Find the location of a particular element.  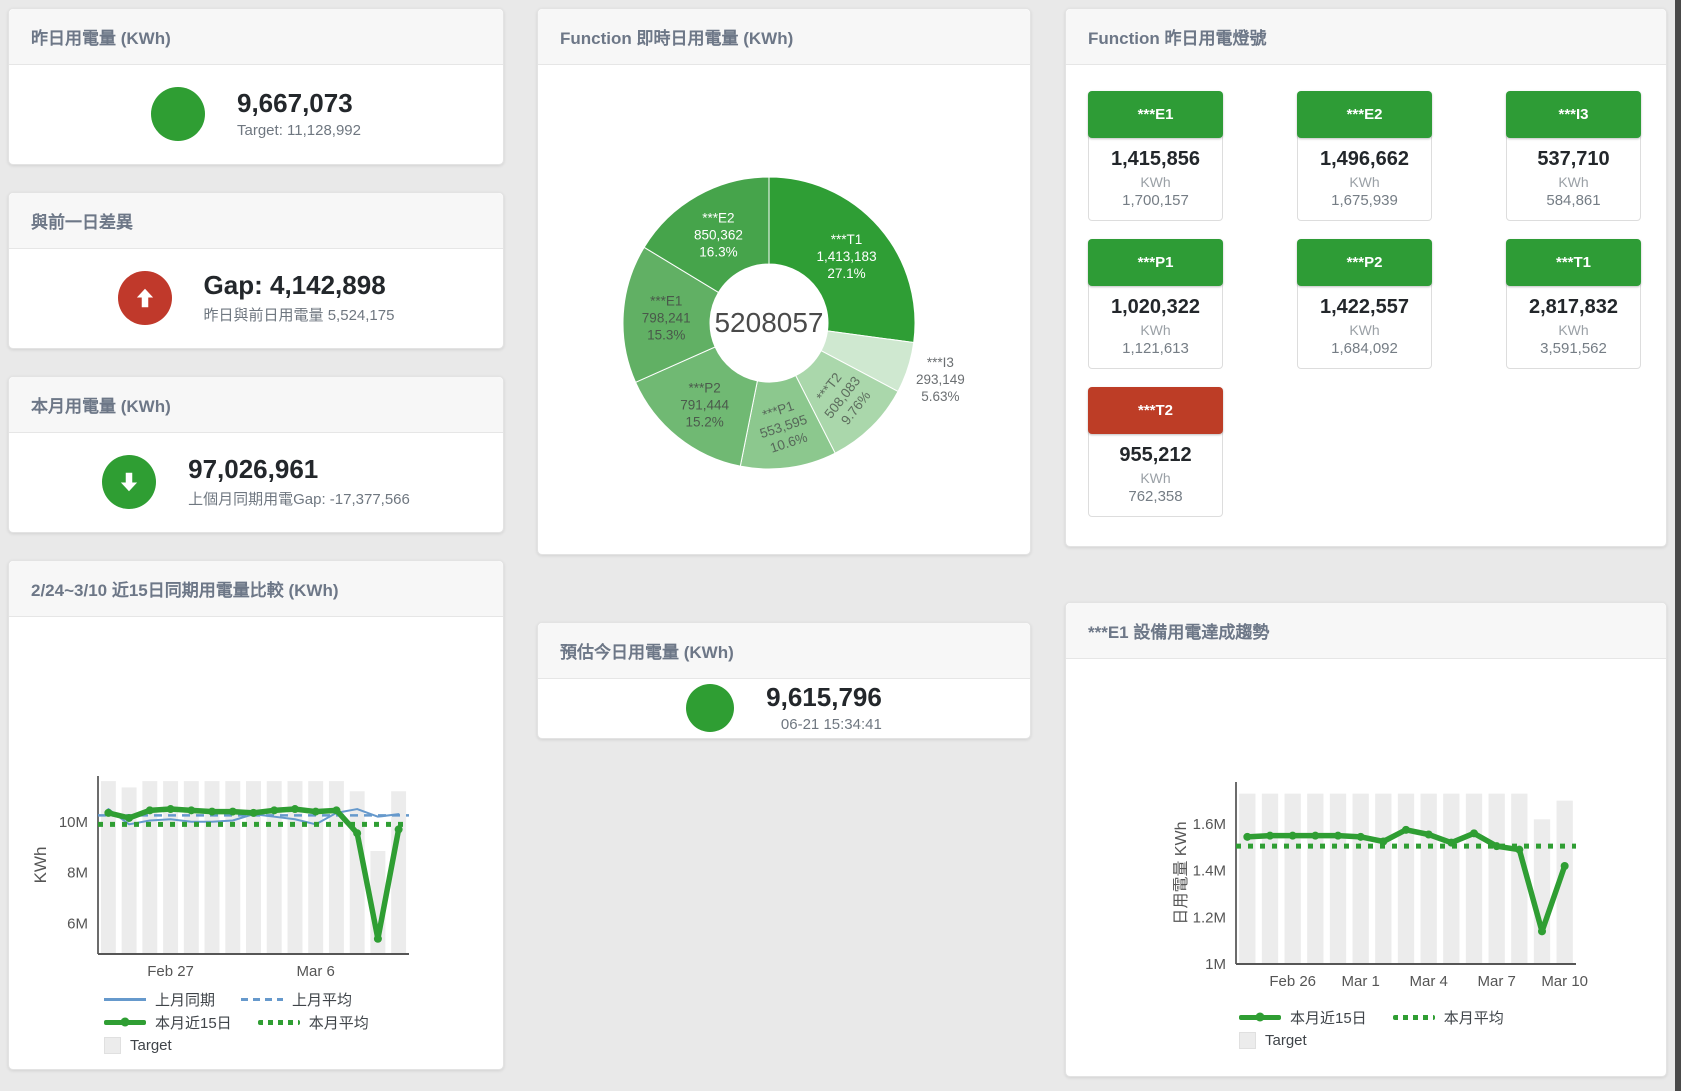

legend-item-上月平均: 上月平均 is located at coordinates (296, 999).